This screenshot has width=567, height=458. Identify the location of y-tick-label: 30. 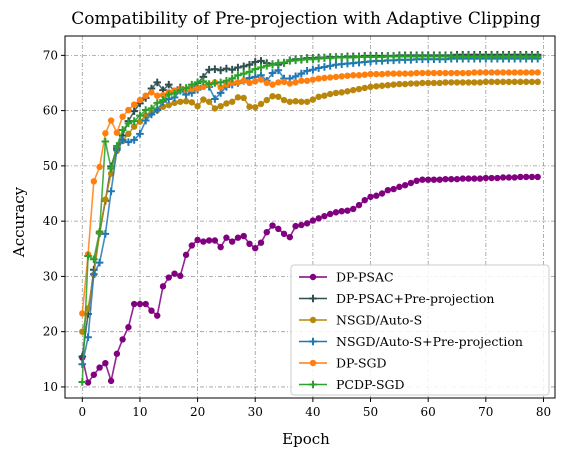
(50, 276).